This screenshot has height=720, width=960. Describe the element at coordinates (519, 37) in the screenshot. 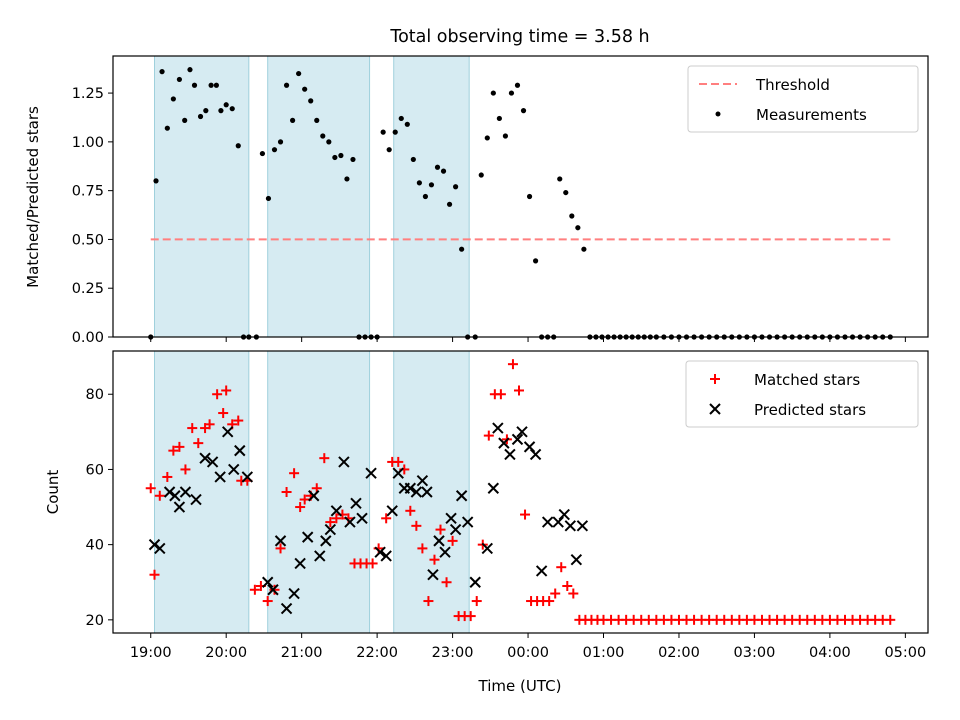

I see `chart-title: Total observing time = 3.58 h` at that location.